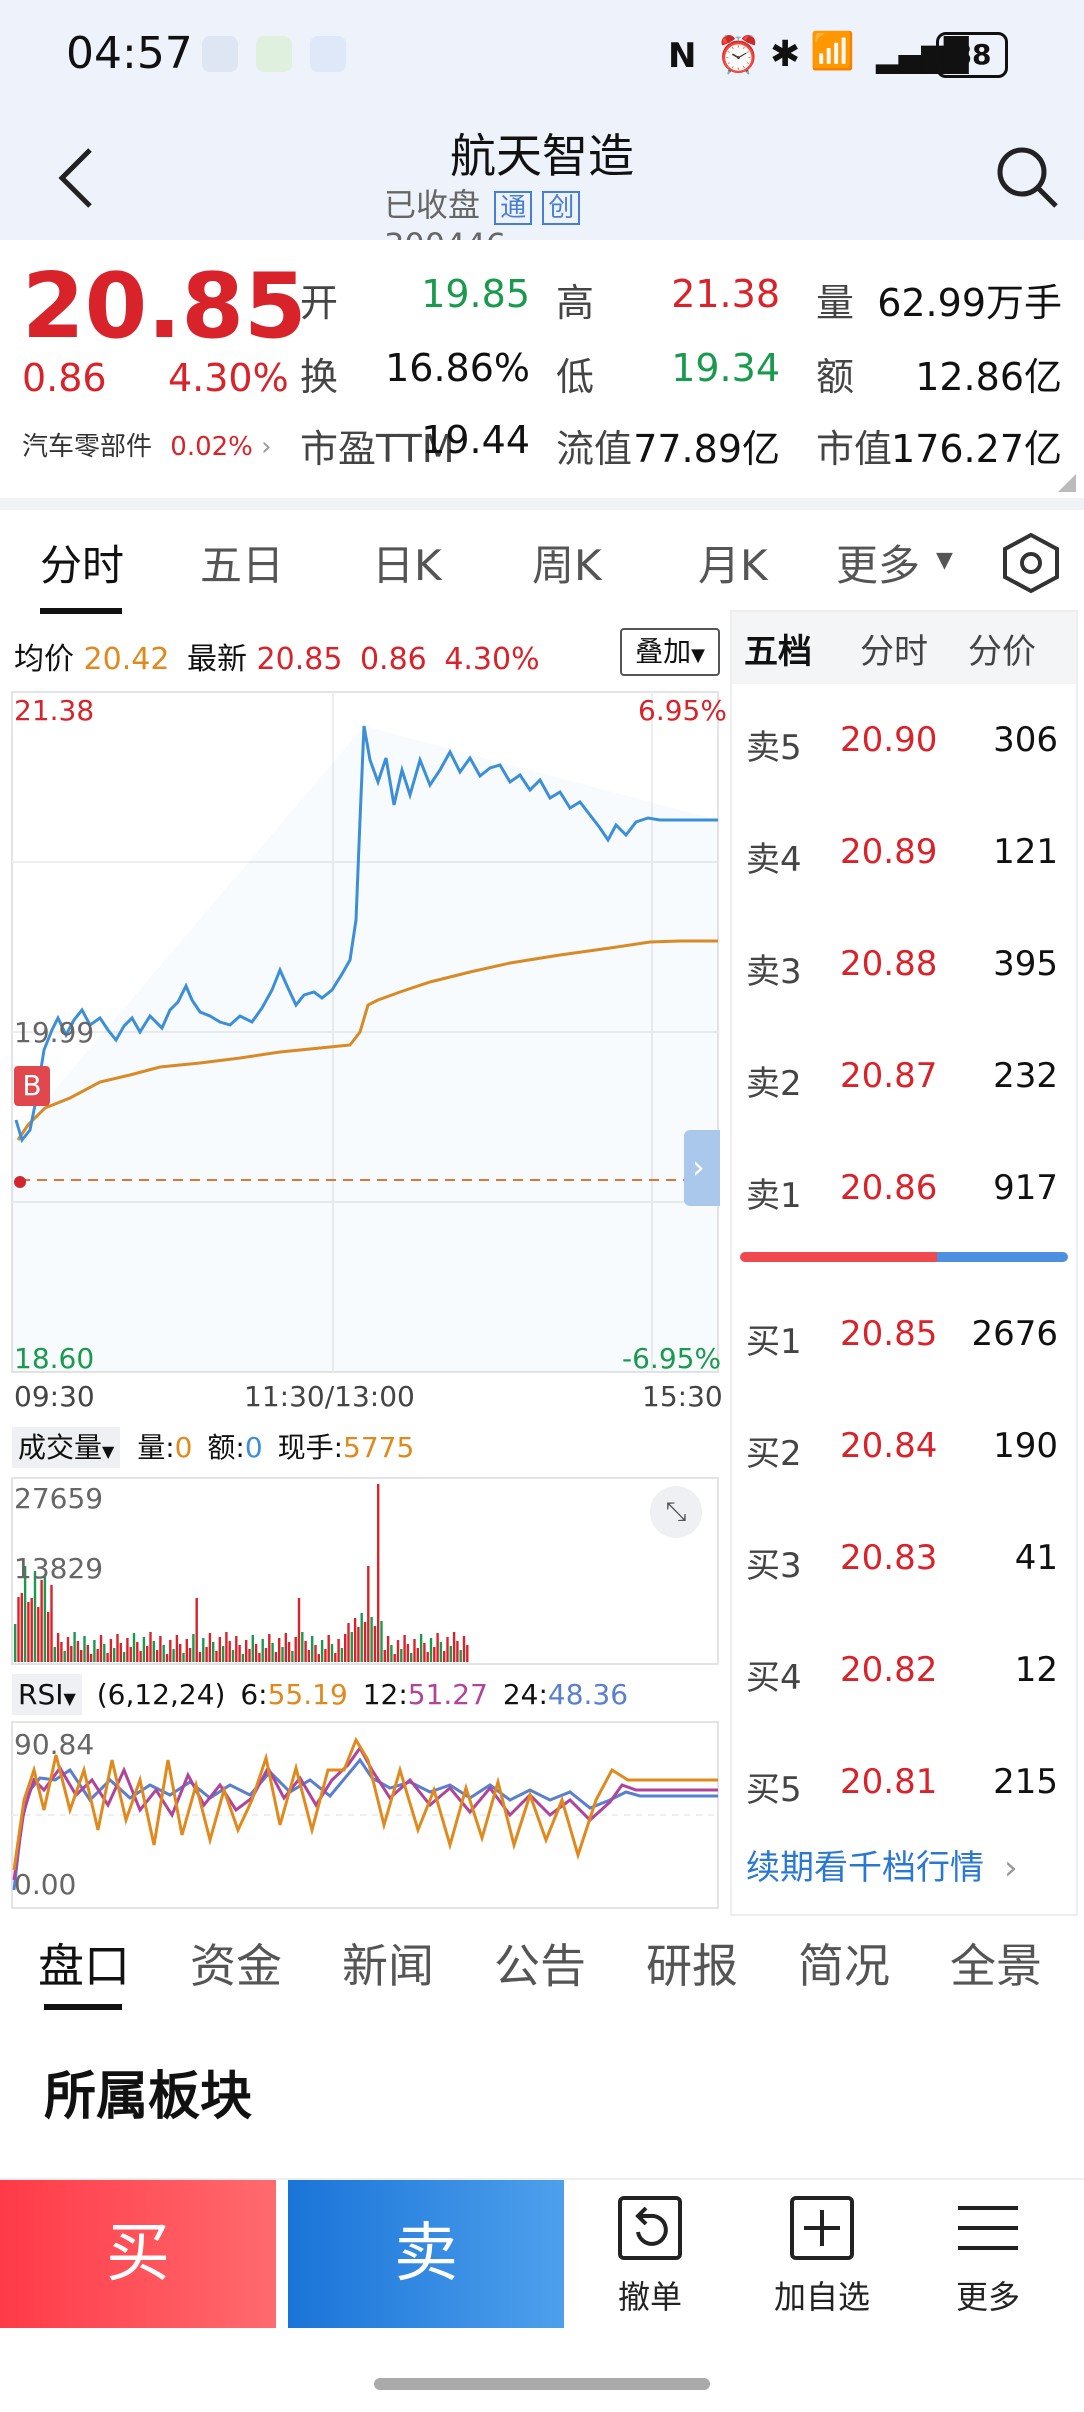 This screenshot has width=1084, height=2412. What do you see at coordinates (183, 1447) in the screenshot?
I see `vol-value: 0` at bounding box center [183, 1447].